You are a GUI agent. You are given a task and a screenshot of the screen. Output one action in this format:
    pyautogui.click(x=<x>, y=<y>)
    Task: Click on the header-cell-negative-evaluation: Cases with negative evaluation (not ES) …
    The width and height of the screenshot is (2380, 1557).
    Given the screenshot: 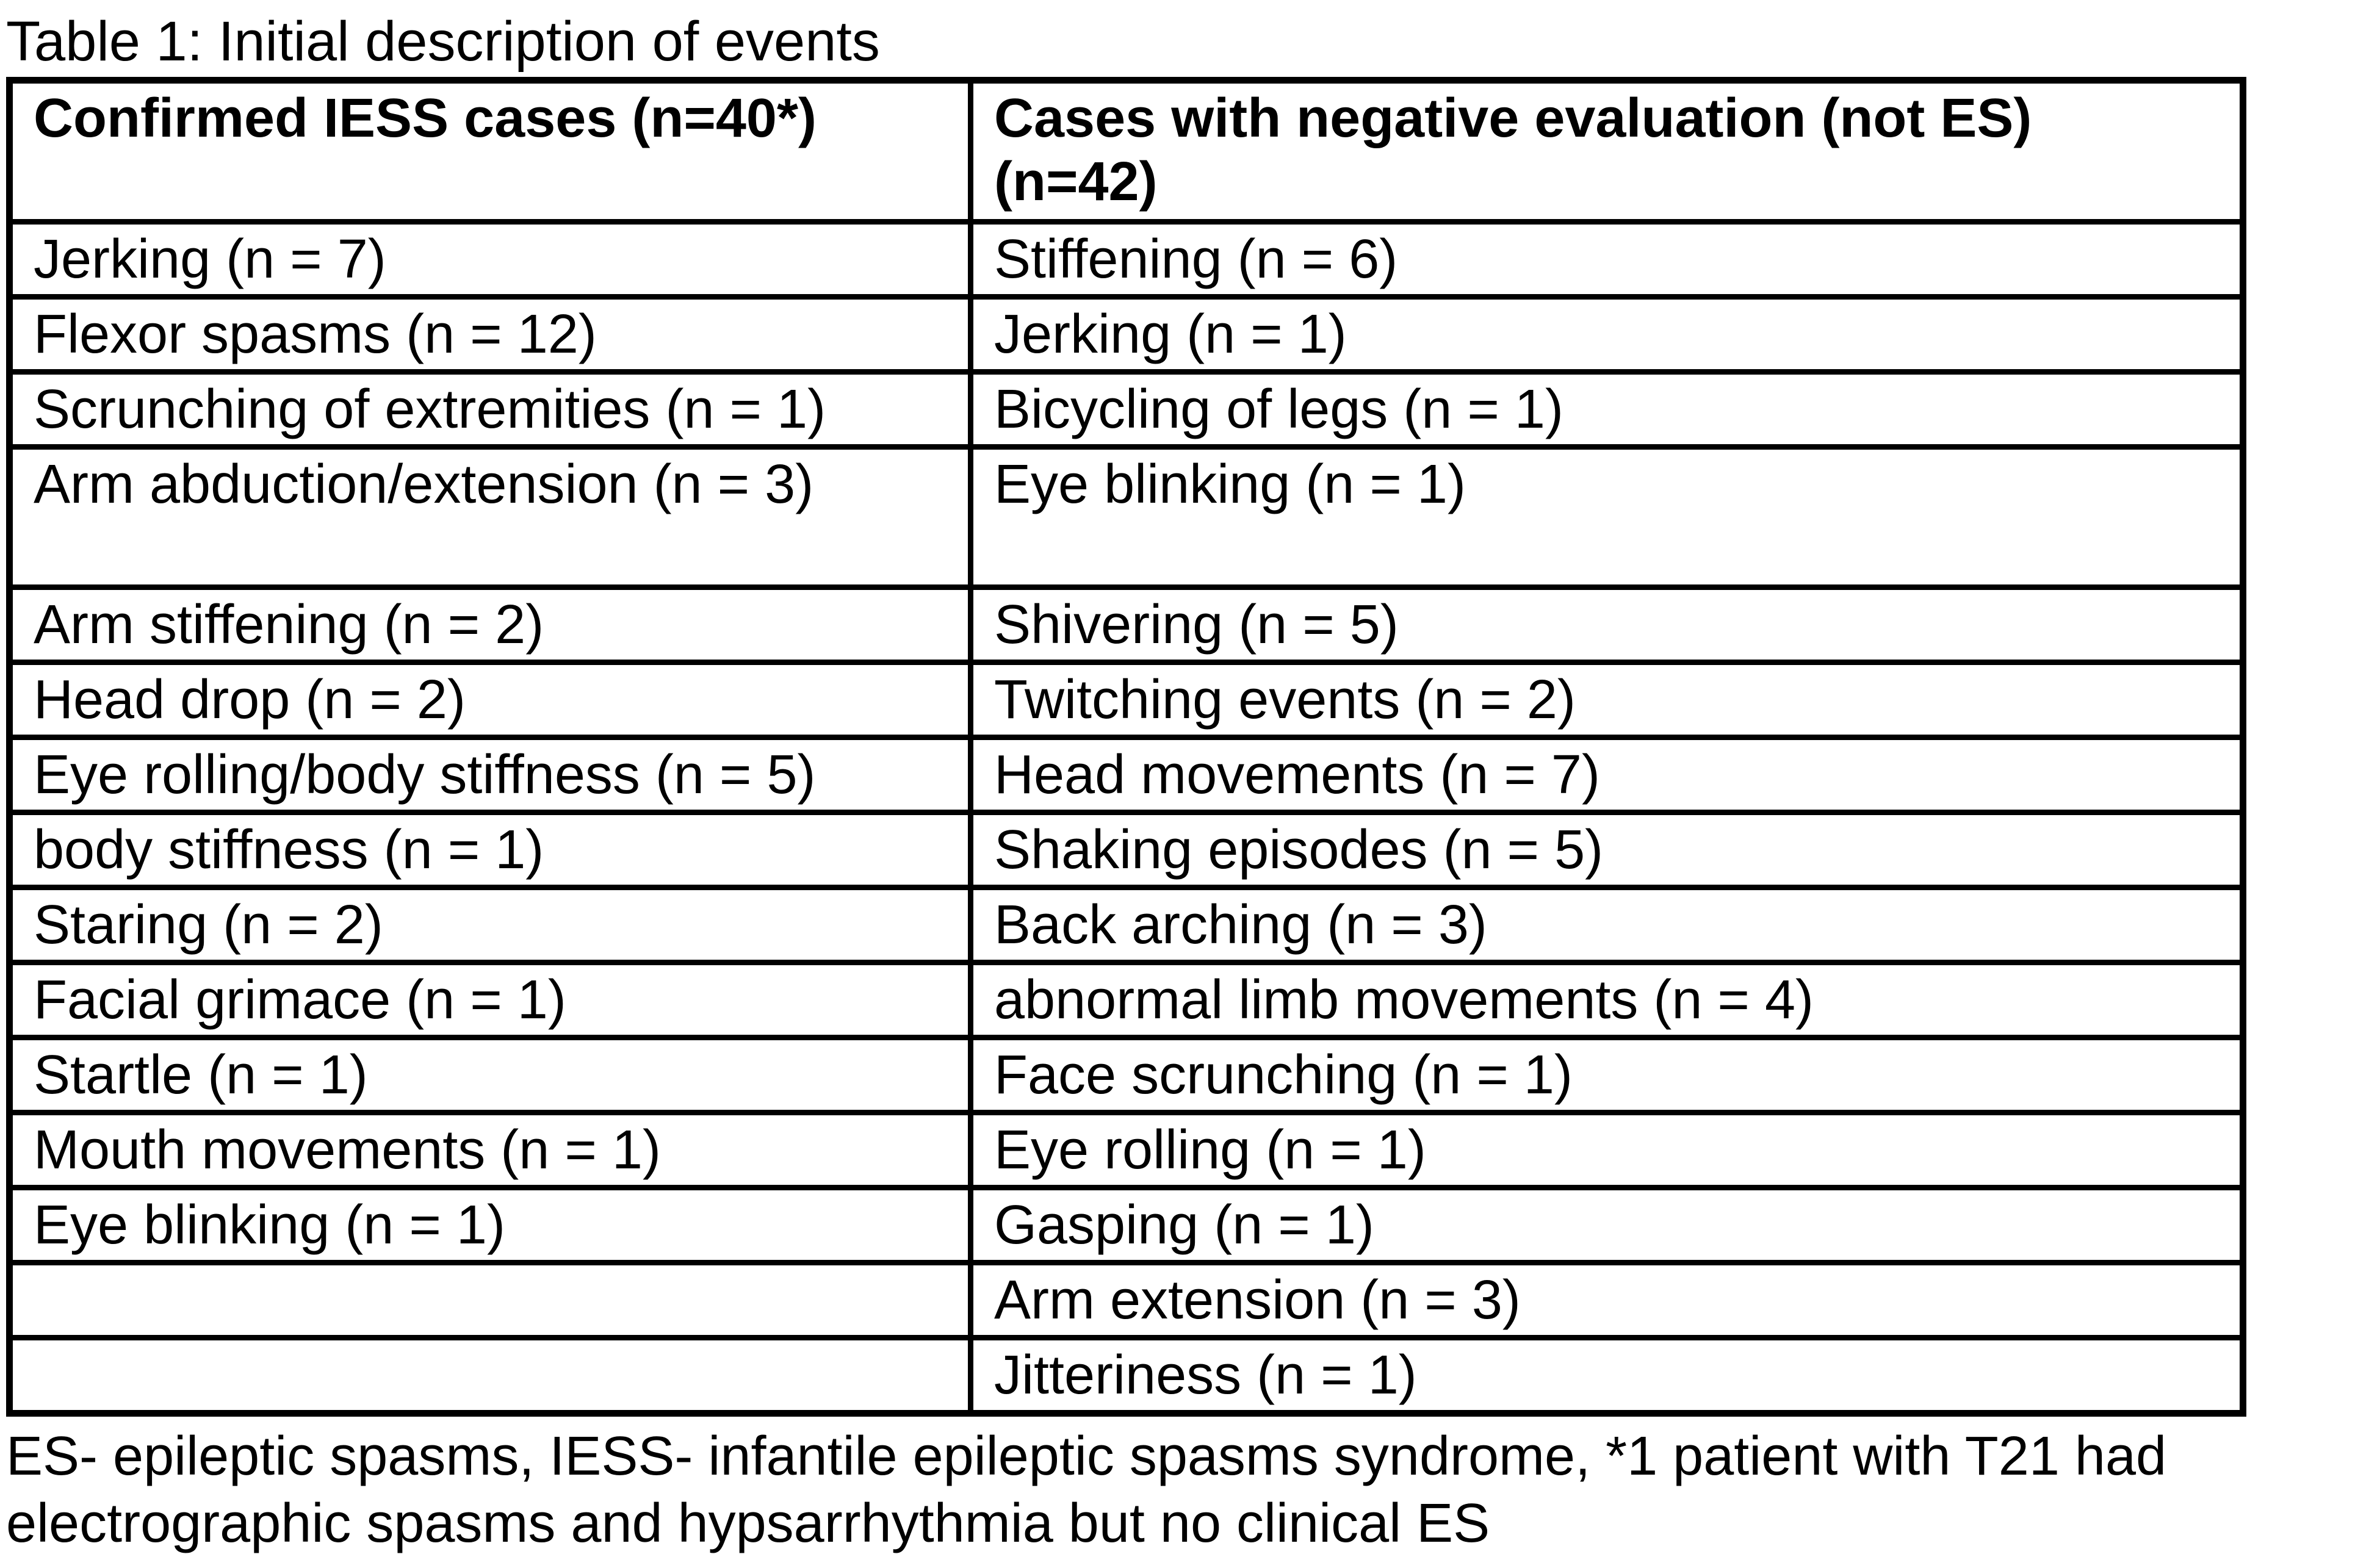 What is the action you would take?
    pyautogui.click(x=1607, y=151)
    